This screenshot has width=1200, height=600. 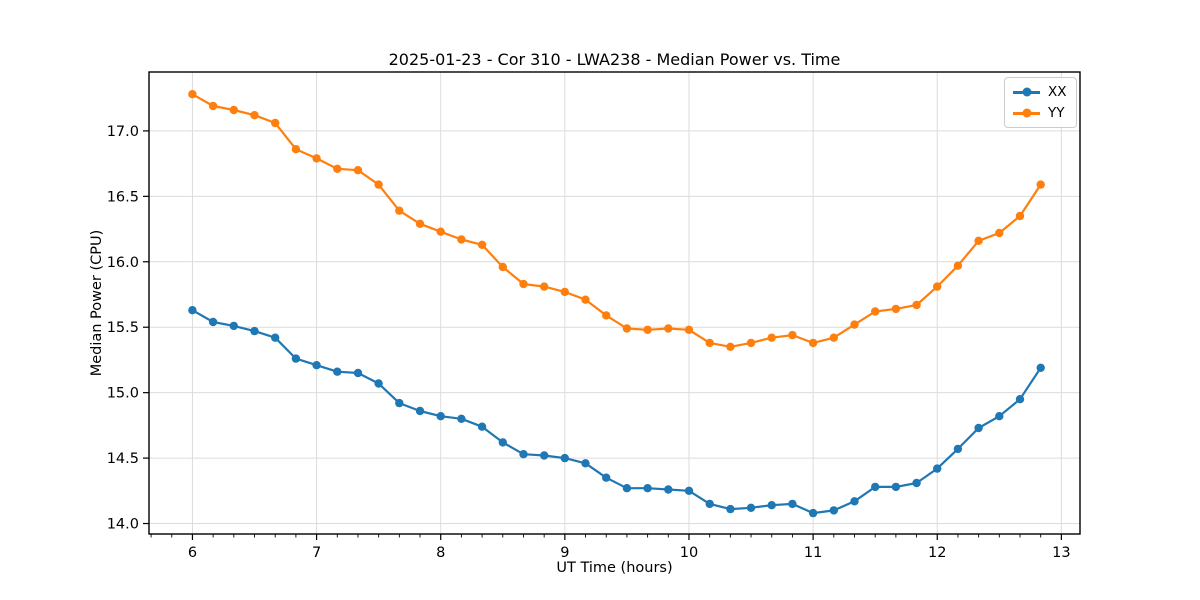 I want to click on legend-label-xx: XX, so click(x=1057, y=92).